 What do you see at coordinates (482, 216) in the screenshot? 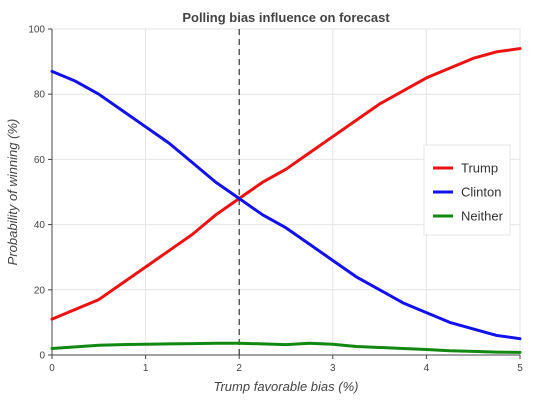
I see `legend-label-neither: Neither` at bounding box center [482, 216].